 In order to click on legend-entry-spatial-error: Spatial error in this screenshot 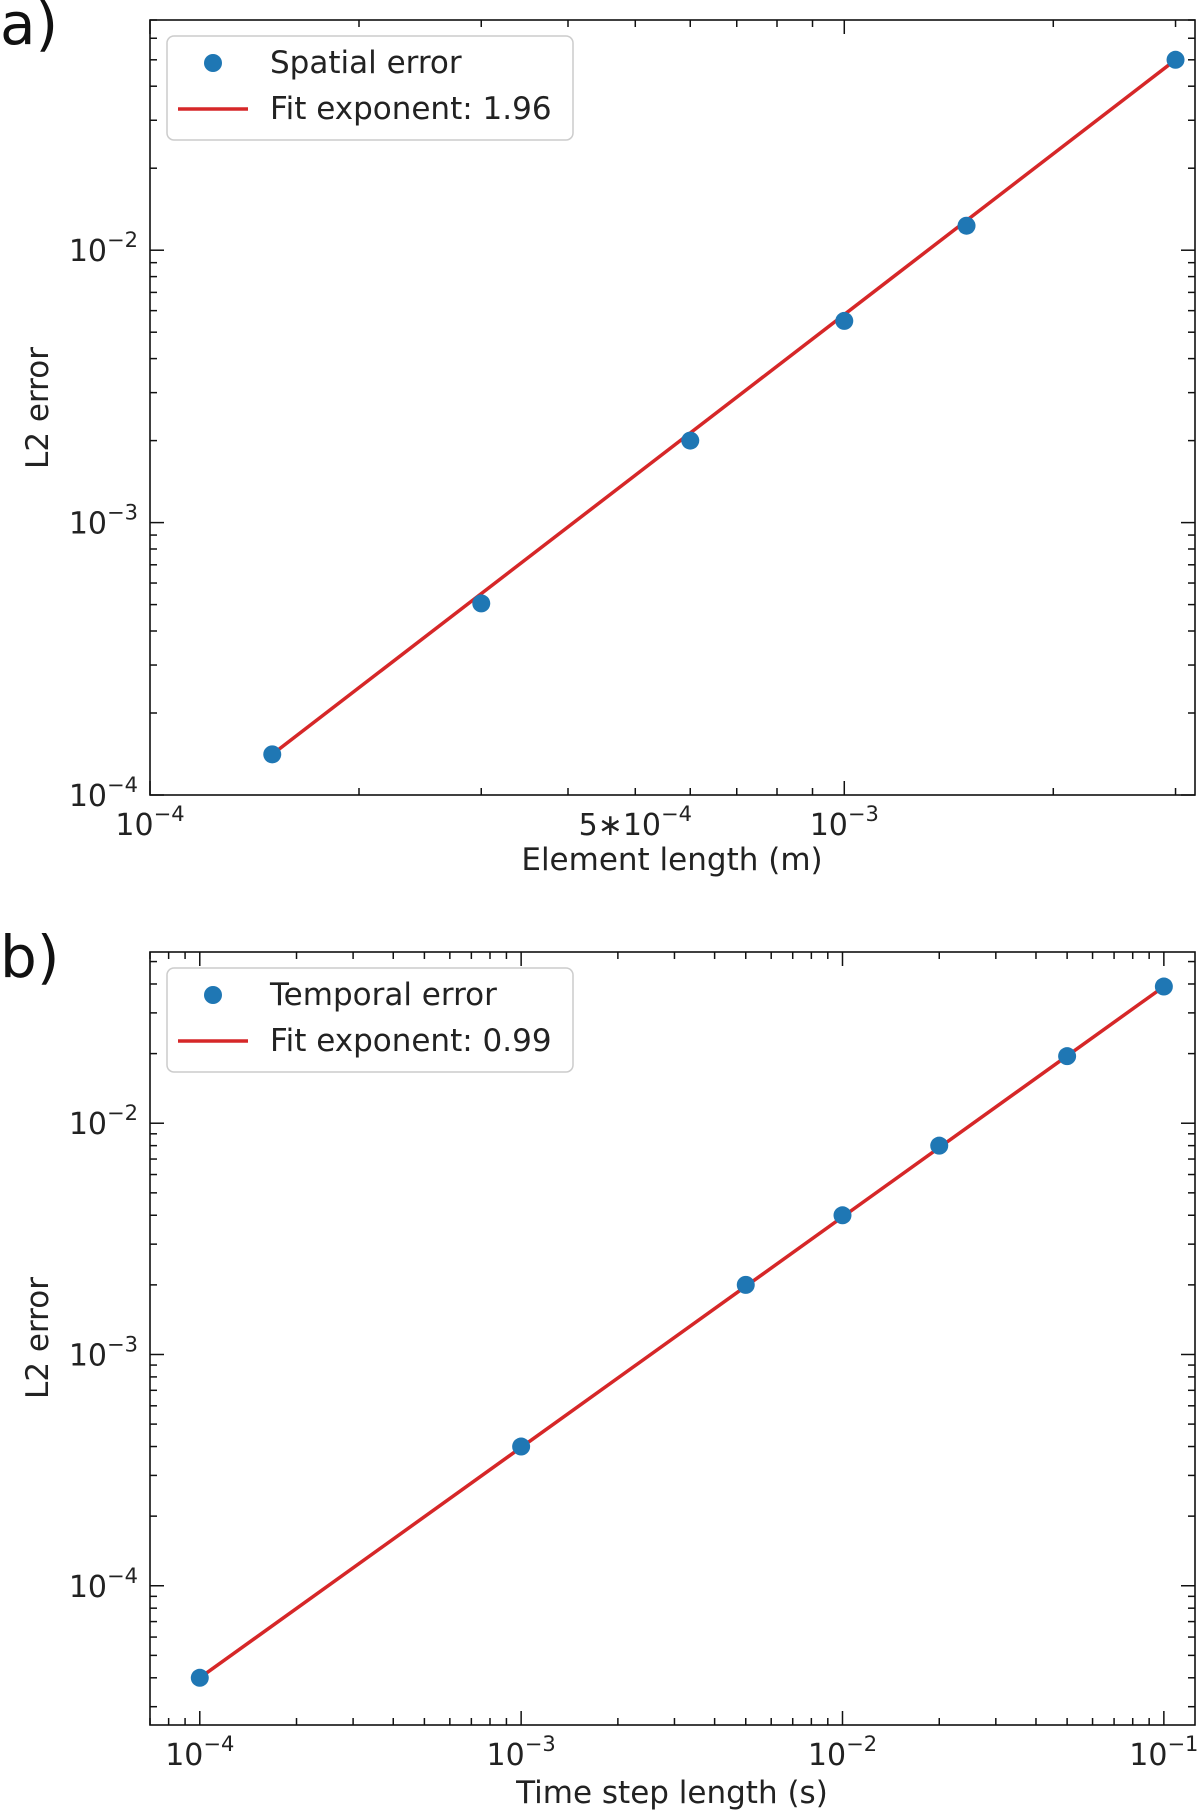, I will do `click(366, 63)`.